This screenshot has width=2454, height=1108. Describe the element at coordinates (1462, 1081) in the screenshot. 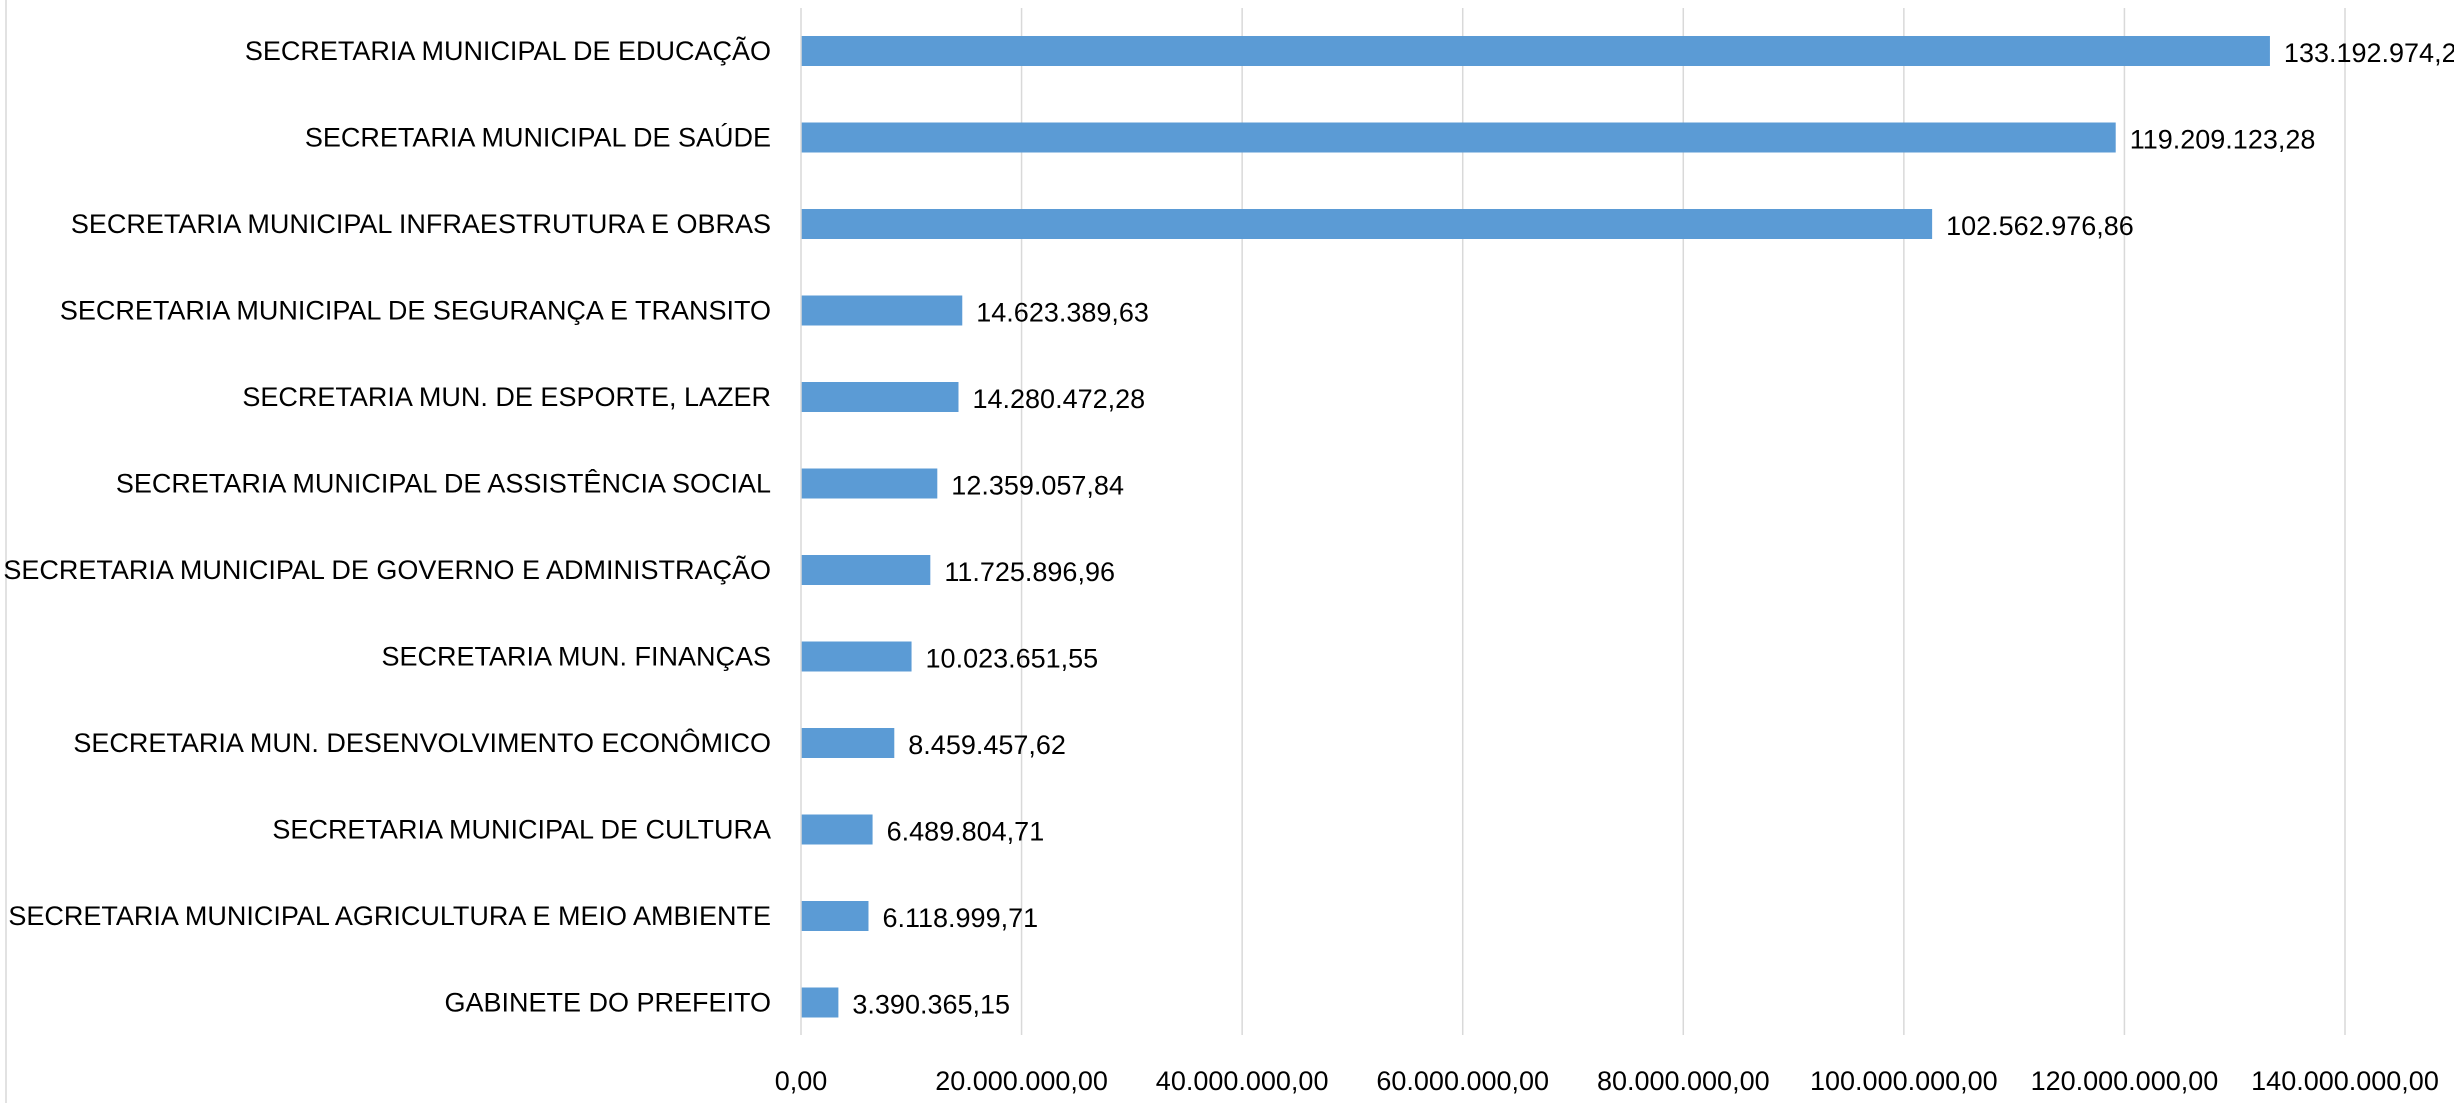

I see `x-tick-label: 60.000.000,00` at that location.